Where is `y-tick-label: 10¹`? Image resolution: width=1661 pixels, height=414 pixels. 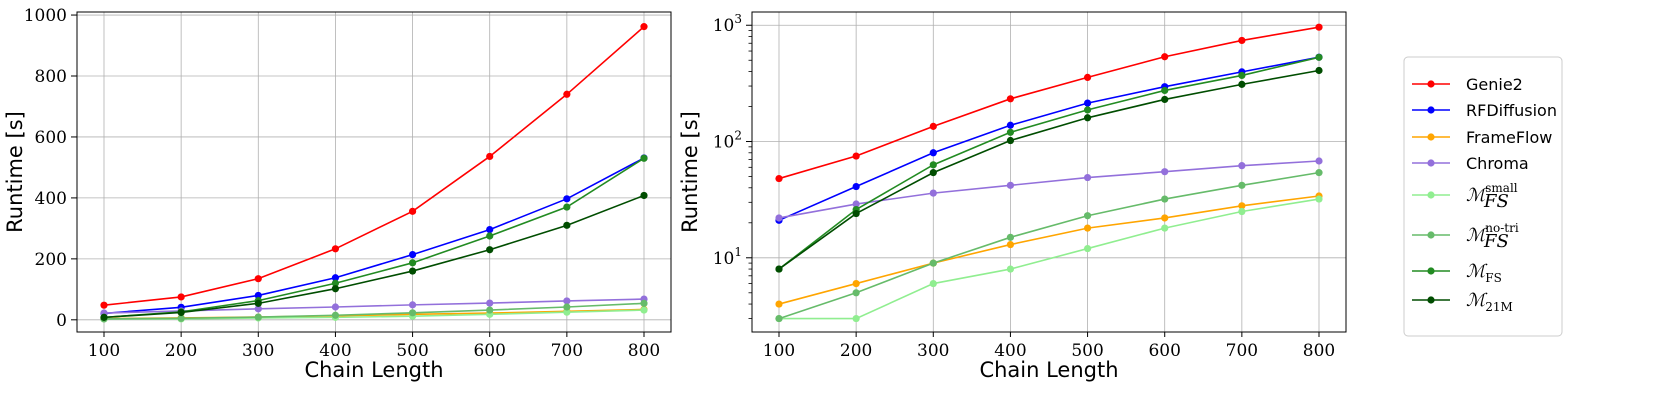
y-tick-label: 10¹ is located at coordinates (727, 257).